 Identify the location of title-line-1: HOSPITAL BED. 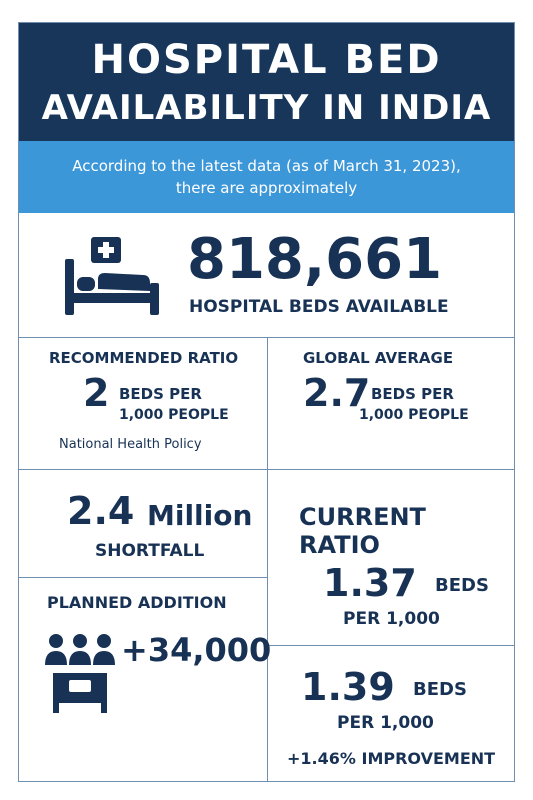
(266, 60).